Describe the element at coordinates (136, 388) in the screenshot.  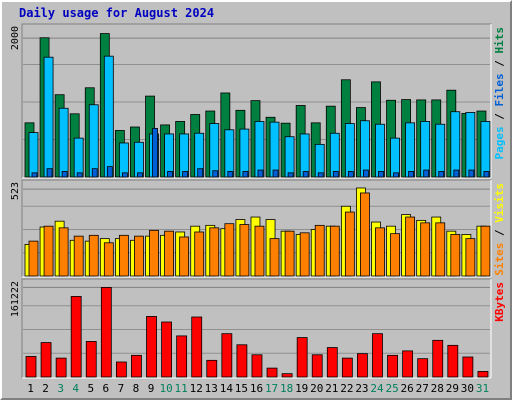
I see `x-tick-label: 8` at that location.